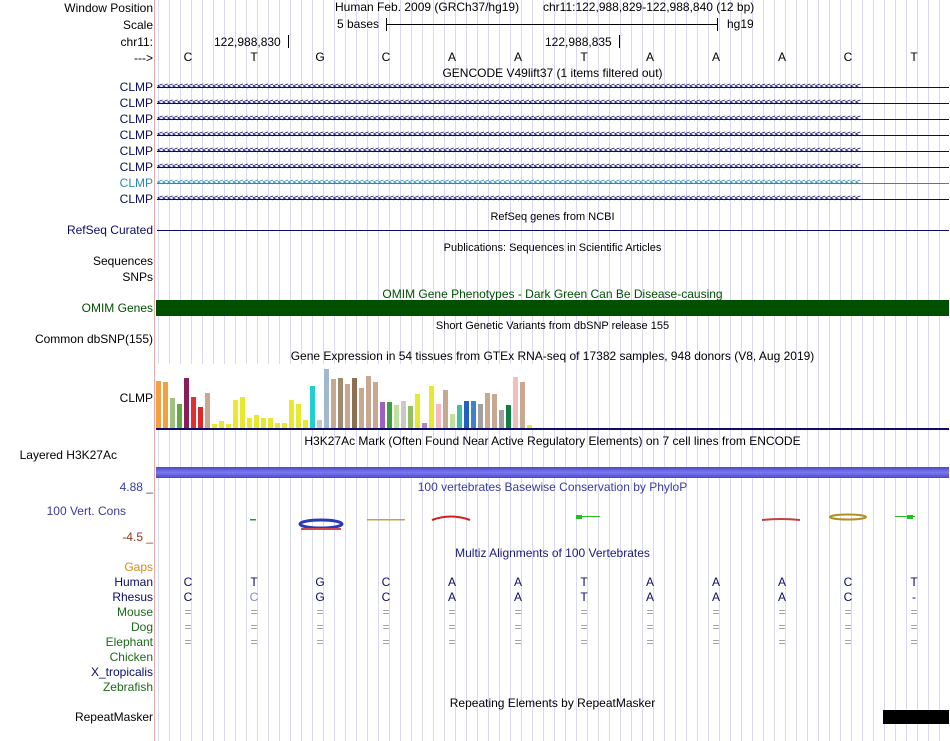 The width and height of the screenshot is (950, 741). What do you see at coordinates (93, 339) in the screenshot?
I see `dbsnp-label: Common dbSNP(155)` at bounding box center [93, 339].